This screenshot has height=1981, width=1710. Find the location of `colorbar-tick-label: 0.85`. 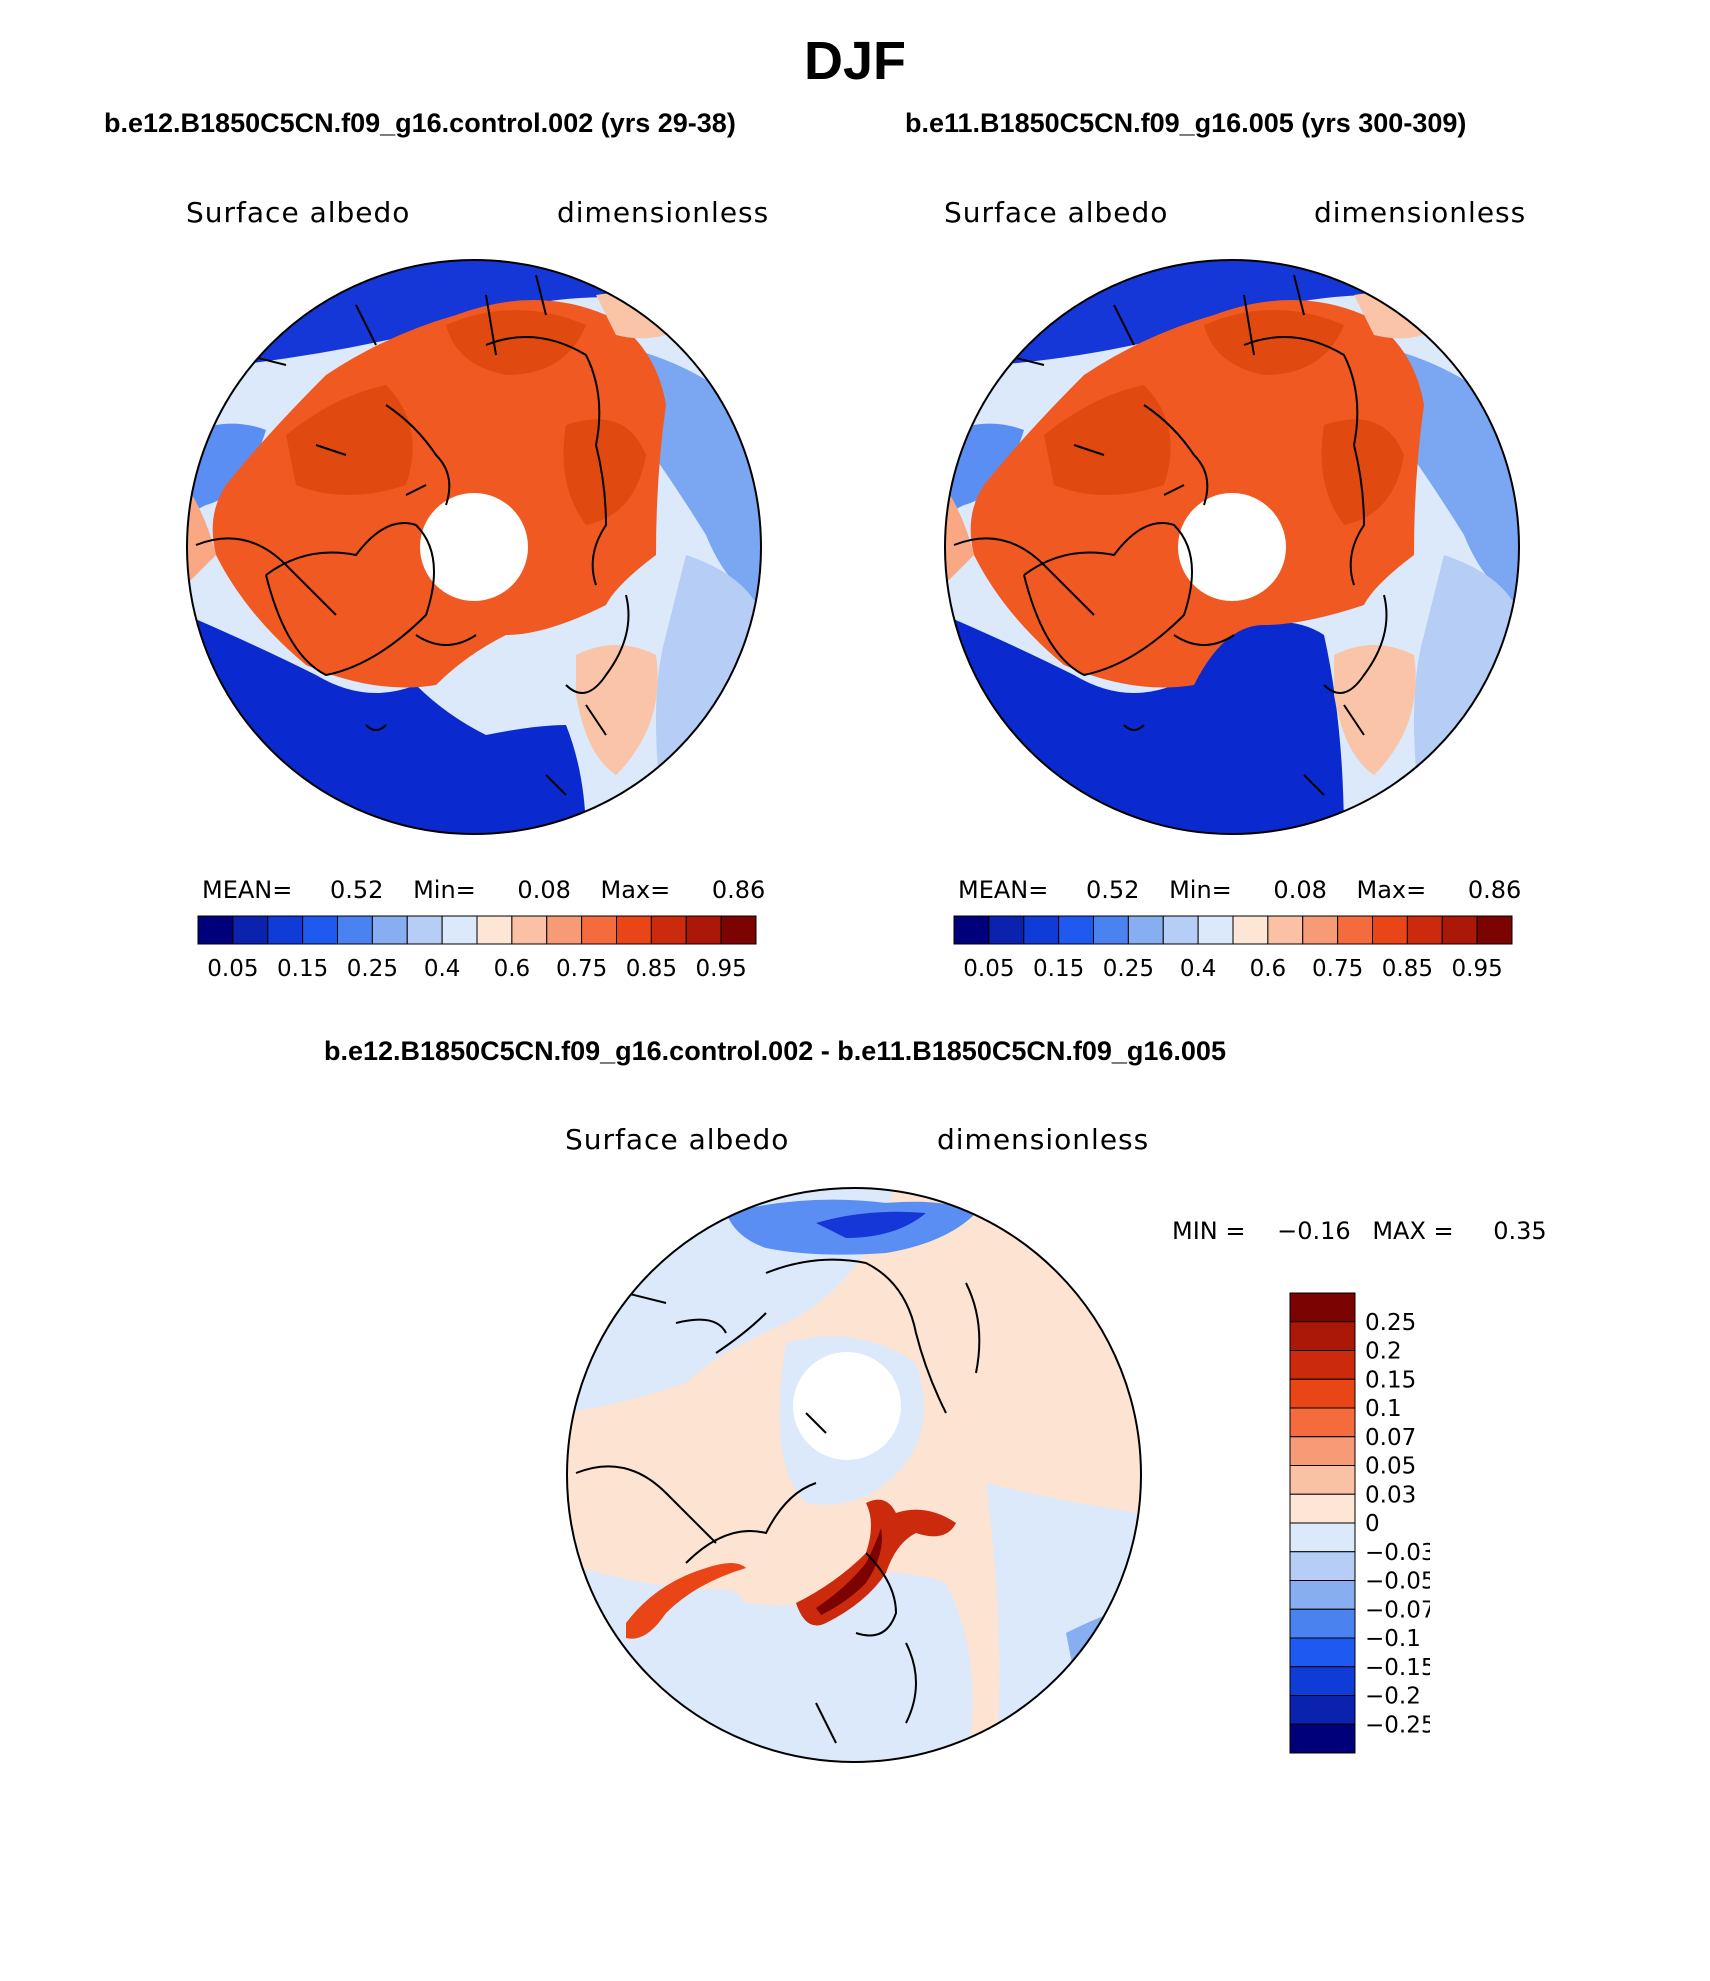

colorbar-tick-label: 0.85 is located at coordinates (1407, 969).